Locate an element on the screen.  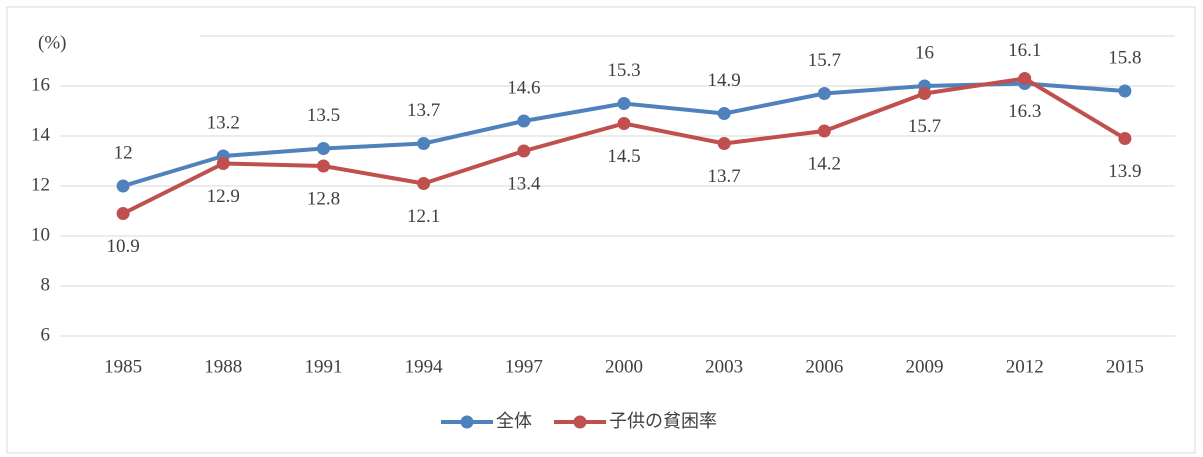
data-label: 13.2 is located at coordinates (223, 122).